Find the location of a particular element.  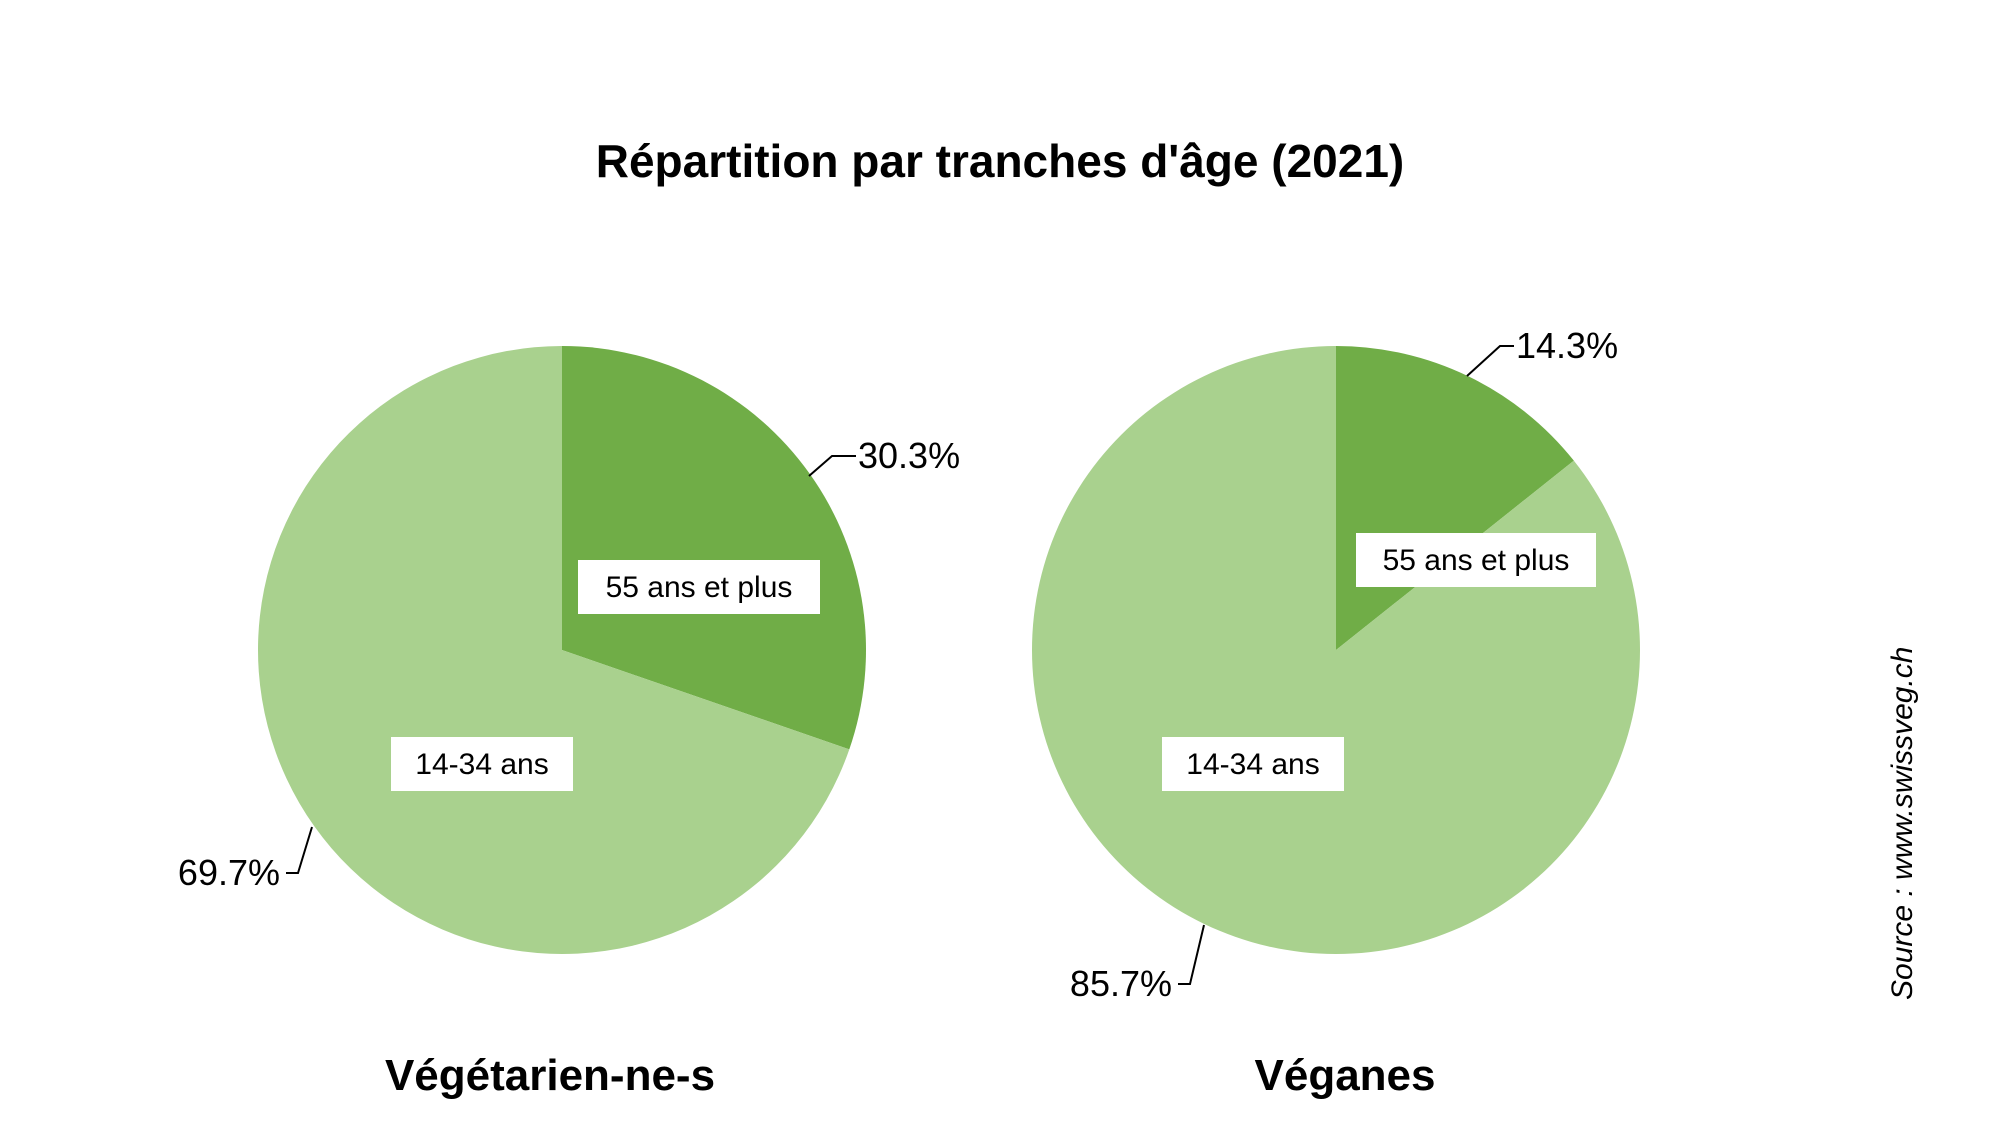

data-label: 85.7% is located at coordinates (1121, 983).